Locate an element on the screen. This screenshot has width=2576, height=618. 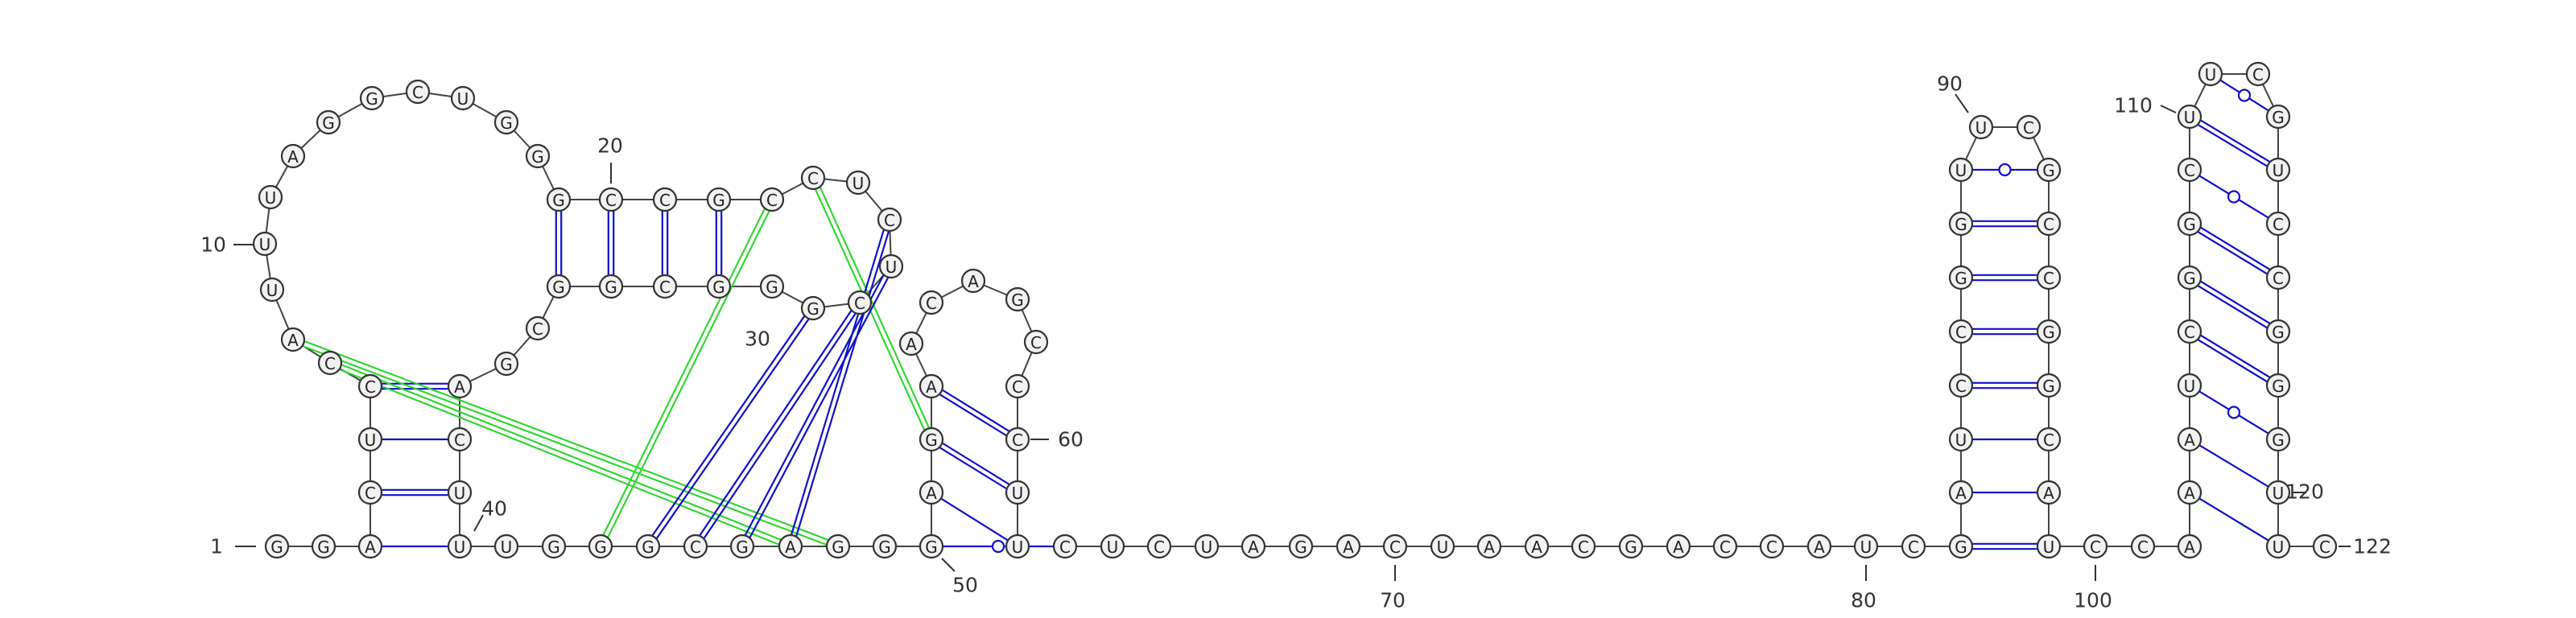
nucleotide-97: C is located at coordinates (2049, 439).